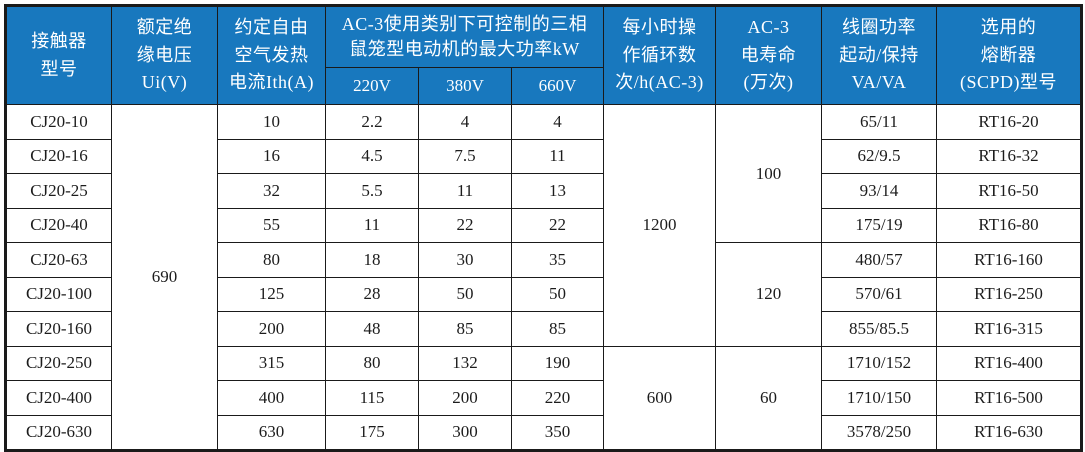  I want to click on cell-insulation-voltage: 690, so click(164, 277).